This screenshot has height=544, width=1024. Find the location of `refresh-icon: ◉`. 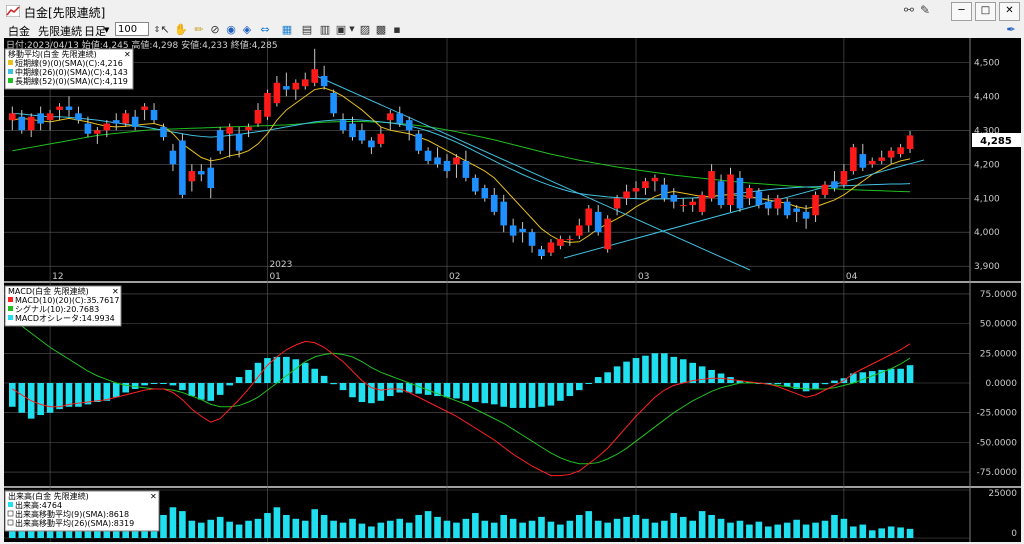

refresh-icon: ◉ is located at coordinates (231, 29).